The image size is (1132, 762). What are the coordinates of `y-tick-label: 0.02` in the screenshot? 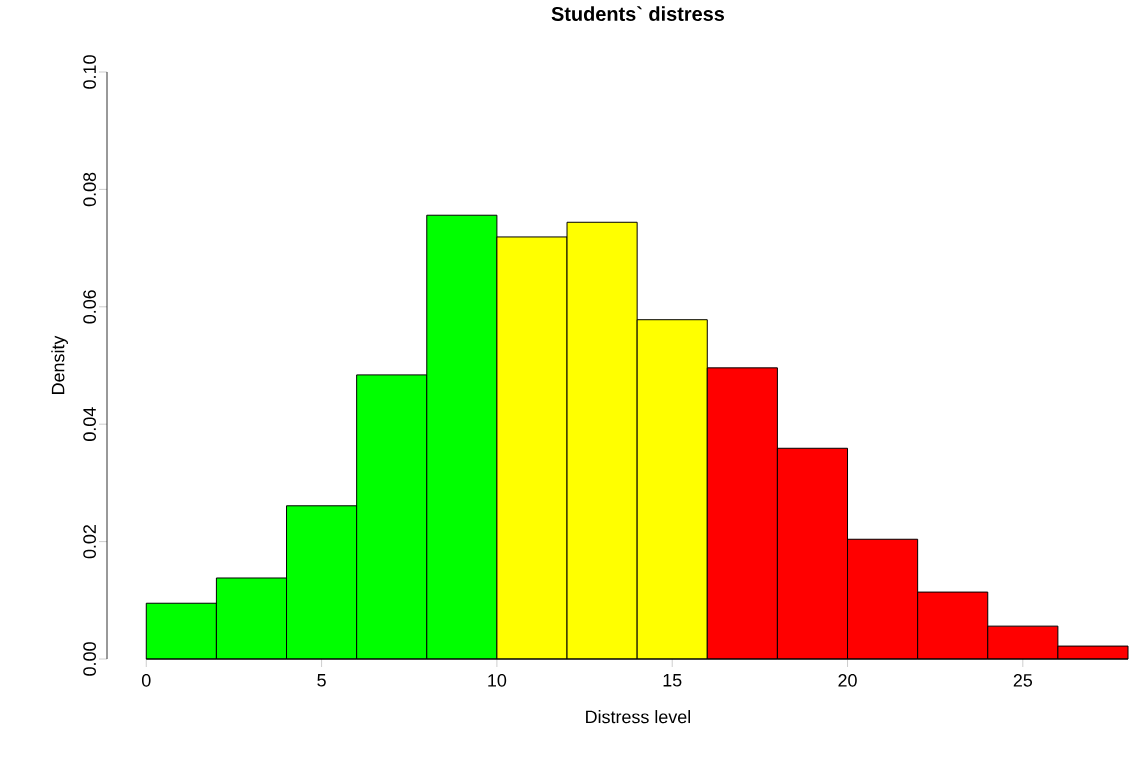 It's located at (89, 542).